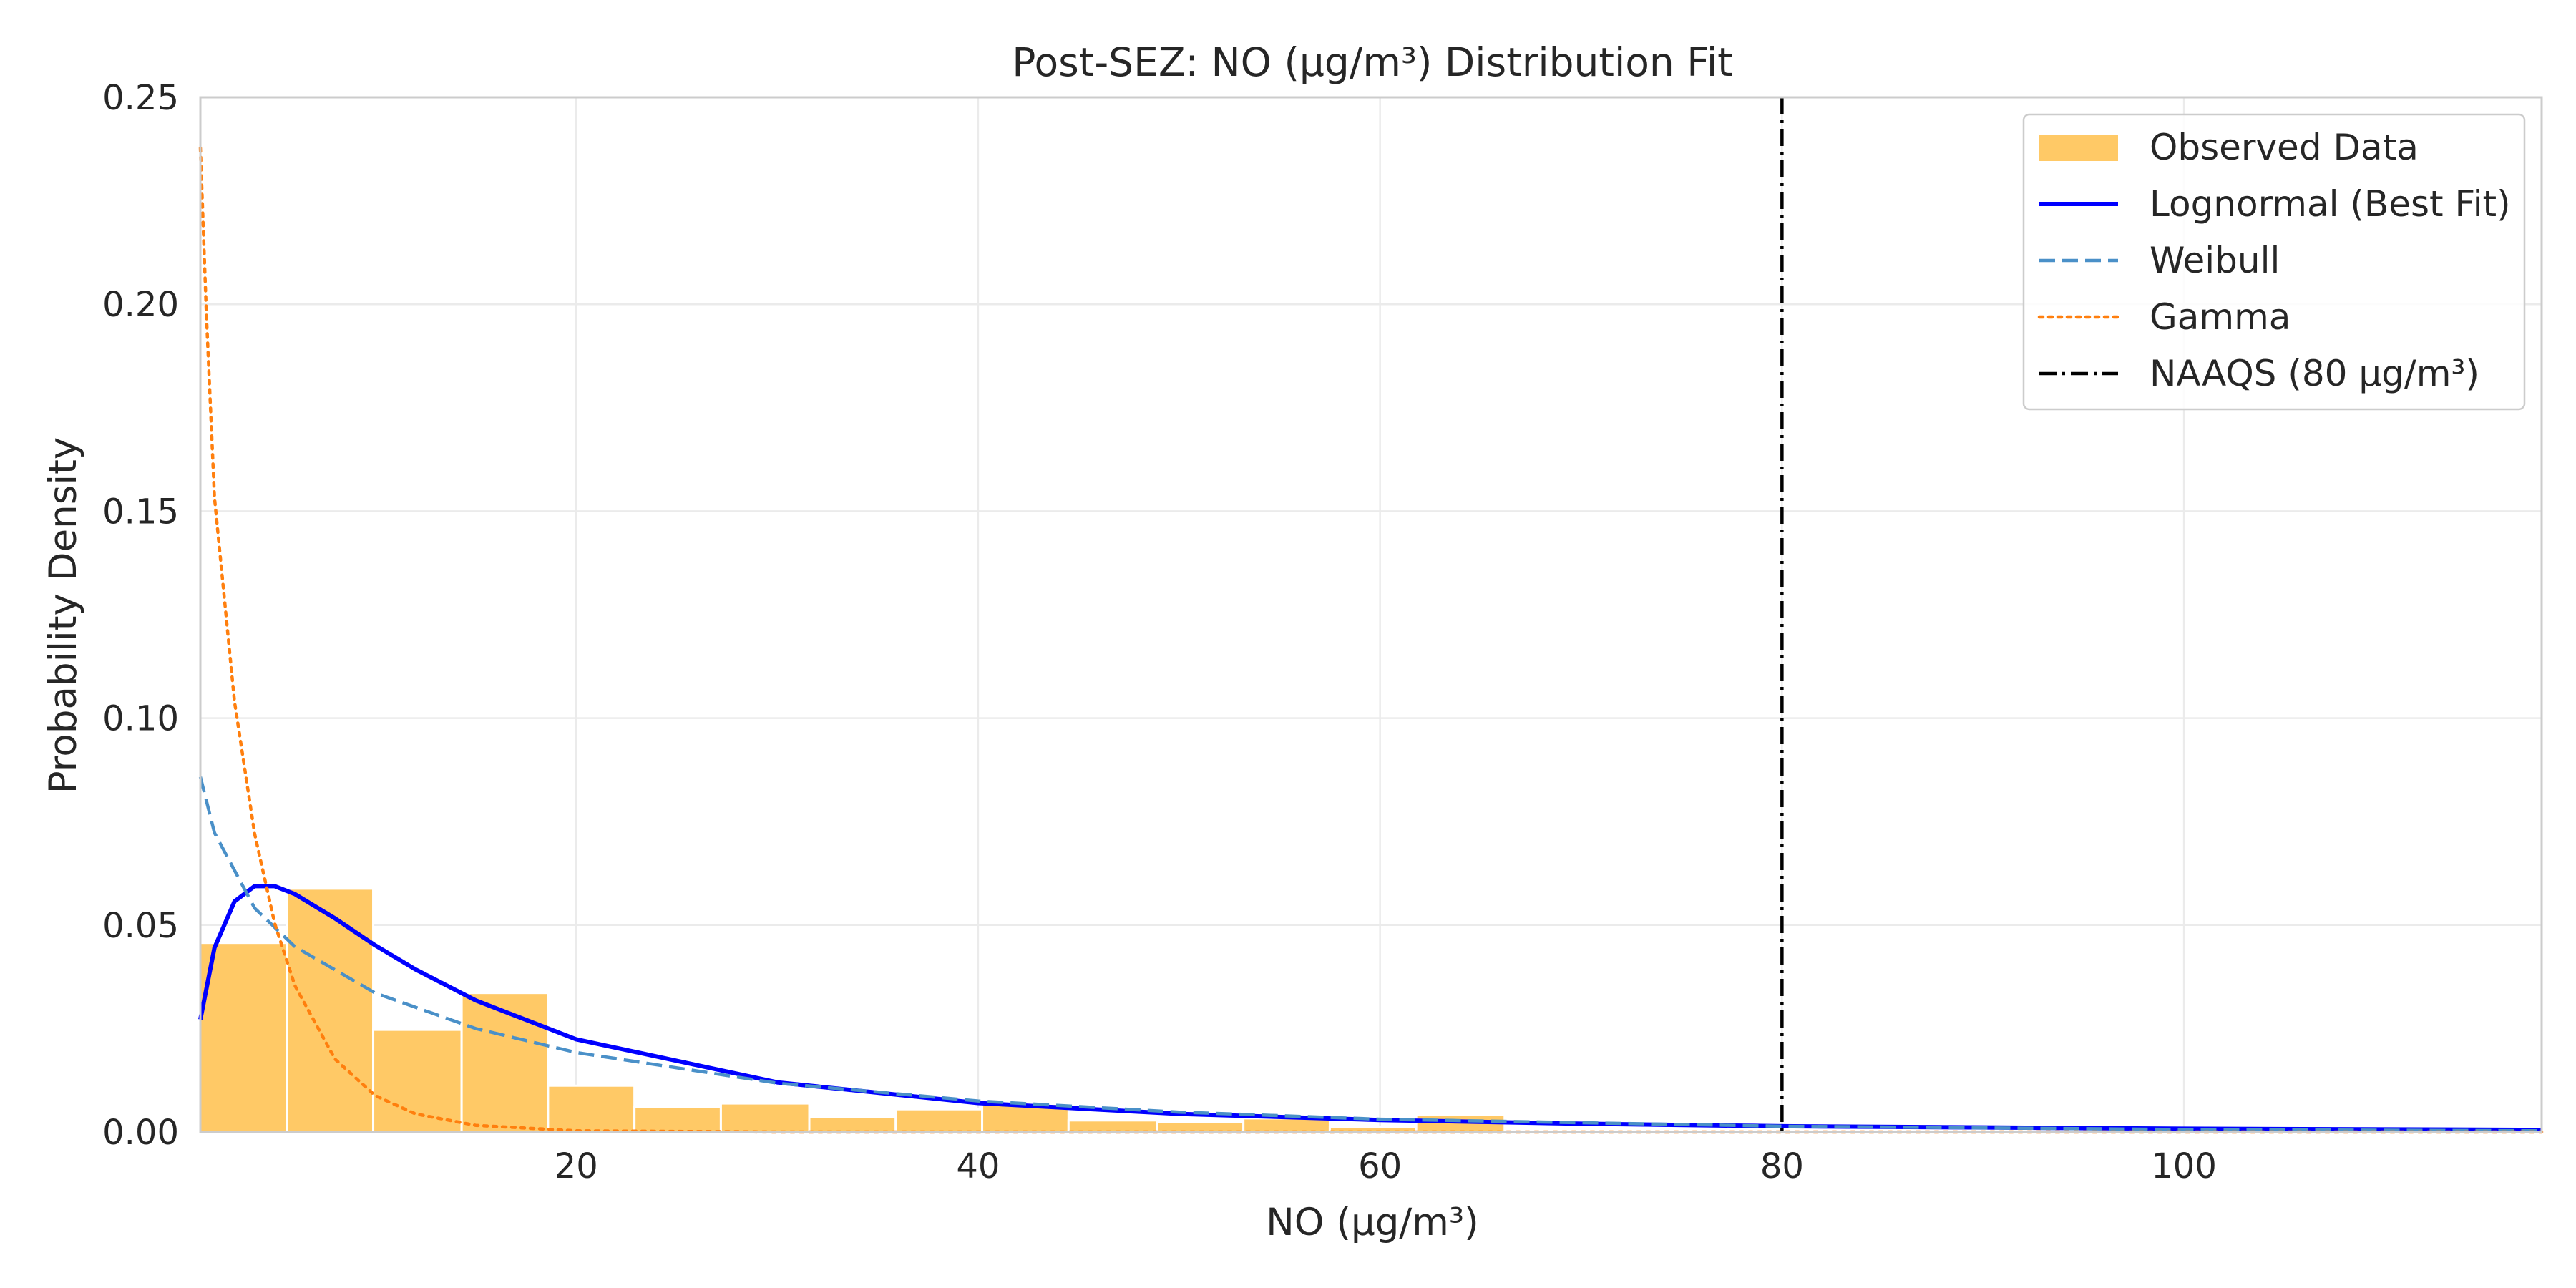 This screenshot has width=2576, height=1288. Describe the element at coordinates (2314, 373) in the screenshot. I see `legend-label: NAAQS (80 µg/m³)` at that location.